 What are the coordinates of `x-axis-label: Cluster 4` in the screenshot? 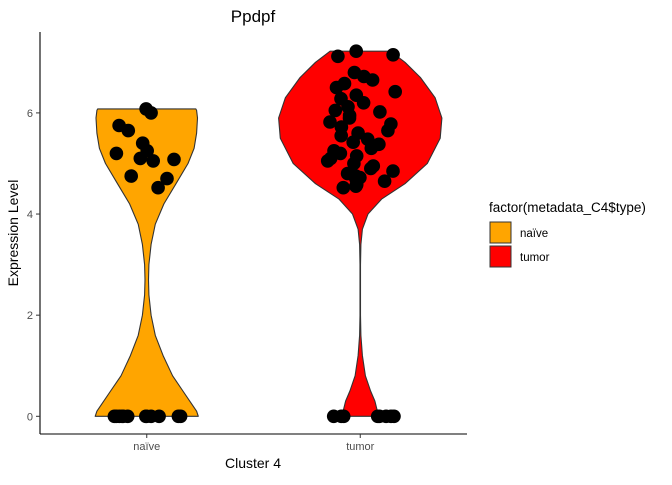 It's located at (253, 463).